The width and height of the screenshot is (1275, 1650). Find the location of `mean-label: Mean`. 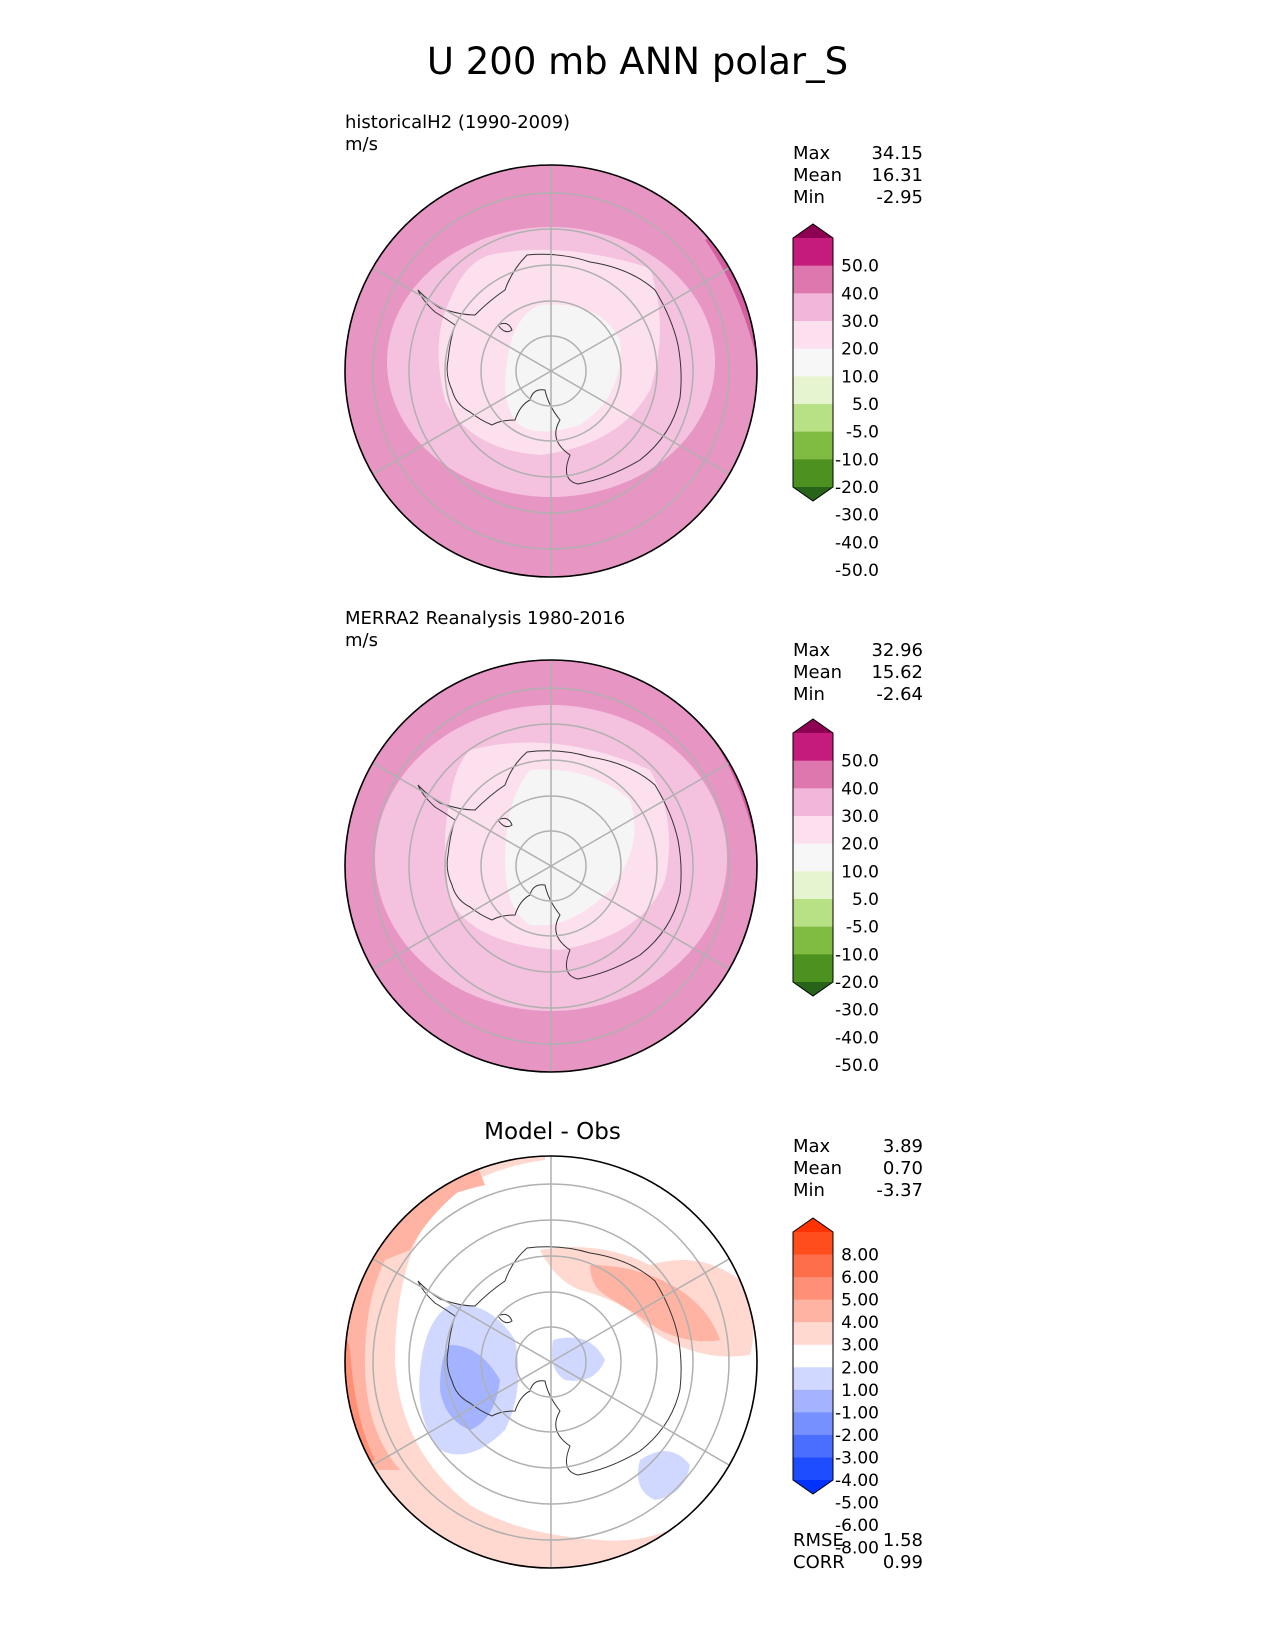

mean-label: Mean is located at coordinates (818, 672).